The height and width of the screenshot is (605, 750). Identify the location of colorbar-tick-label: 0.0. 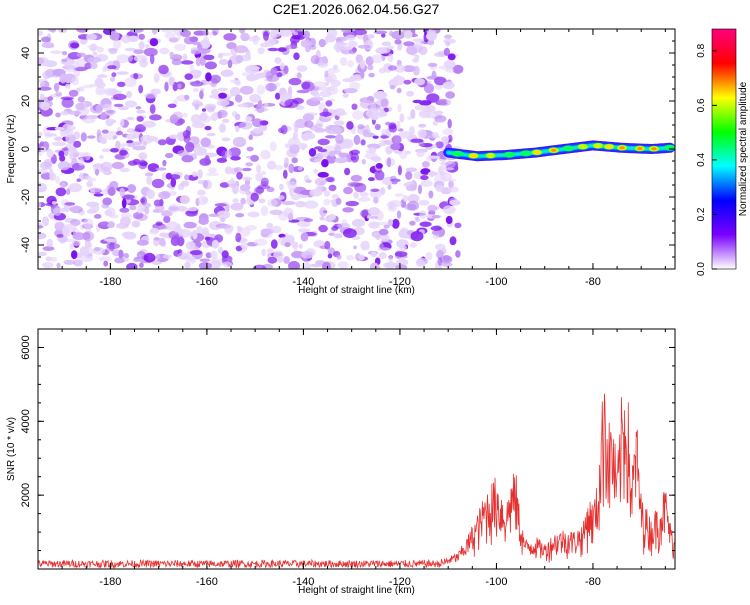
(701, 269).